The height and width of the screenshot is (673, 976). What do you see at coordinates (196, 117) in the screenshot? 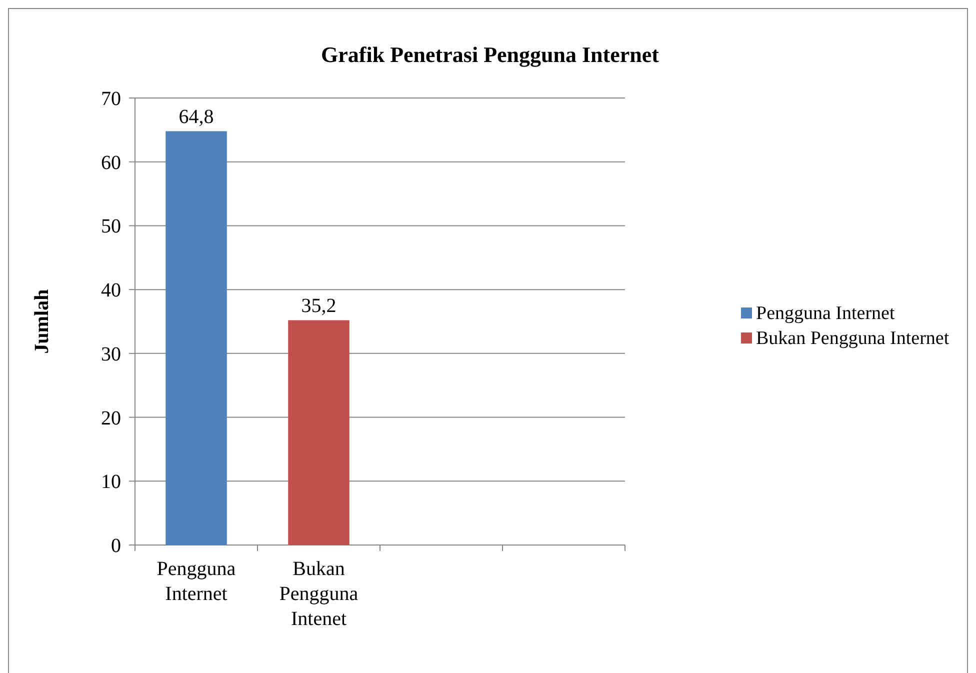
I see `data-label: 64,8` at bounding box center [196, 117].